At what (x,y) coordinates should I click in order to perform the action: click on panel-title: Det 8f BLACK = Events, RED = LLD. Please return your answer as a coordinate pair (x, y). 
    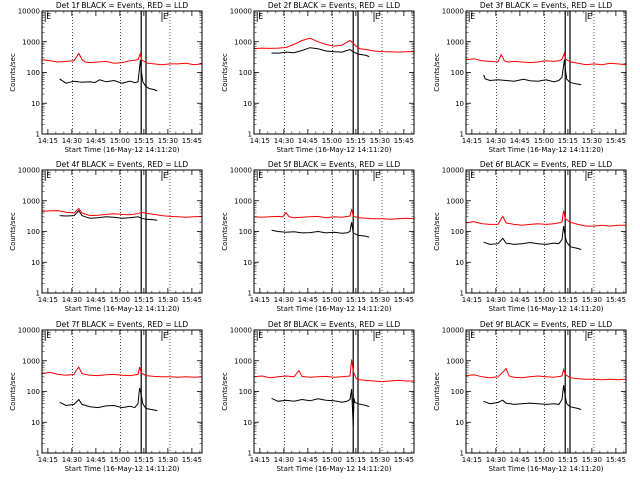
    Looking at the image, I should click on (334, 324).